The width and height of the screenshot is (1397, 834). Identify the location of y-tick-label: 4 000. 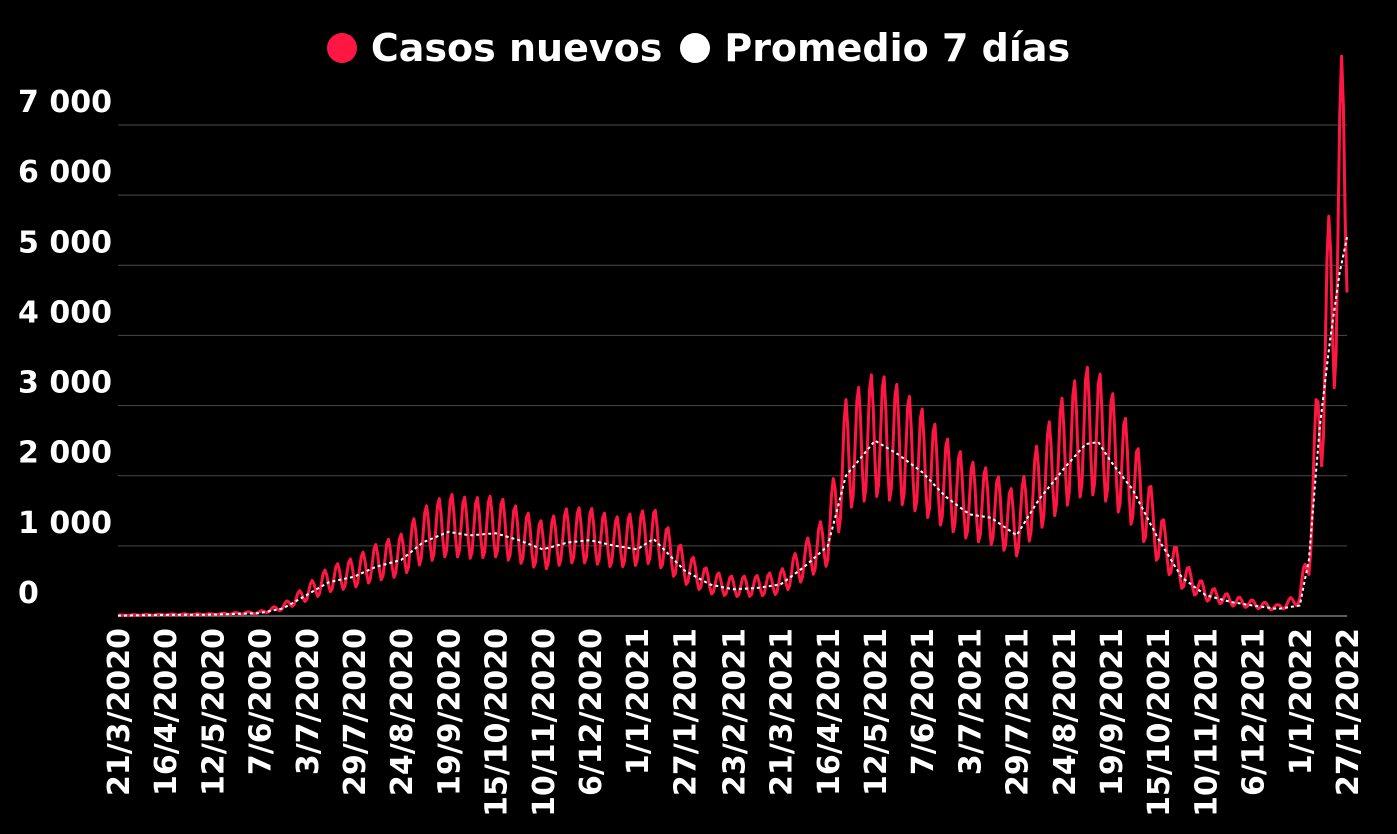
(65, 312).